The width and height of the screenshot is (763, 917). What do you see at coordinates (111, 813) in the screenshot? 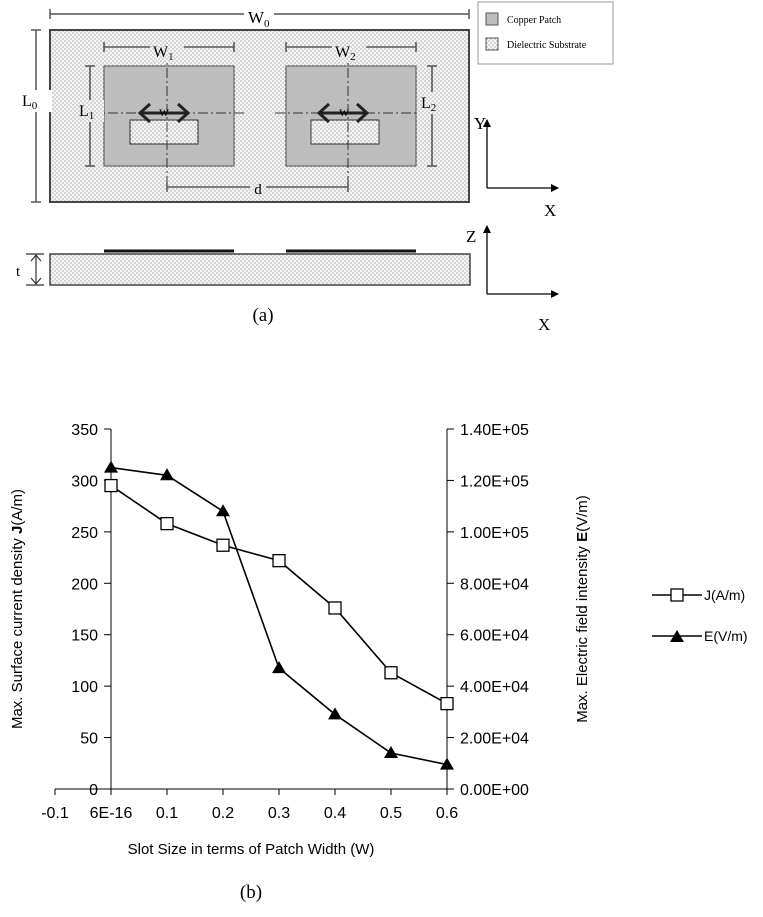
I see `x-tick-label: 6E-16` at bounding box center [111, 813].